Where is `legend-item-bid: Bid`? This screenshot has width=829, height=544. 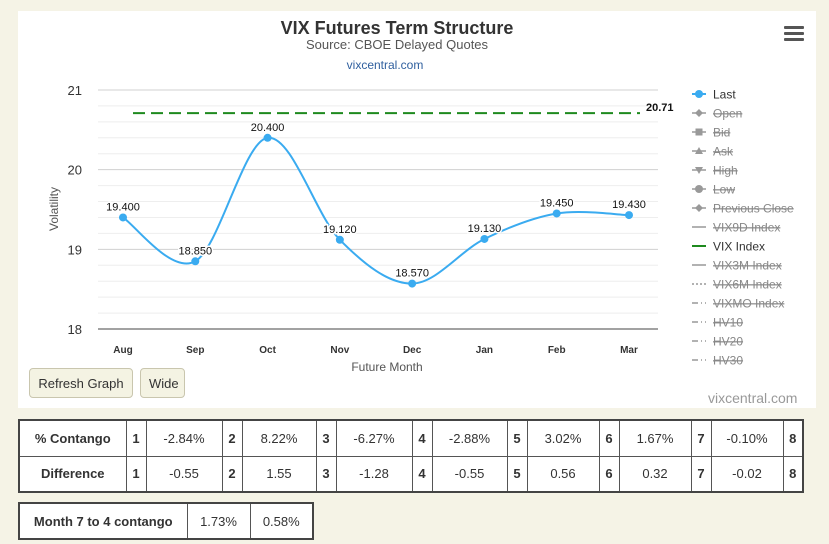 legend-item-bid: Bid is located at coordinates (711, 133).